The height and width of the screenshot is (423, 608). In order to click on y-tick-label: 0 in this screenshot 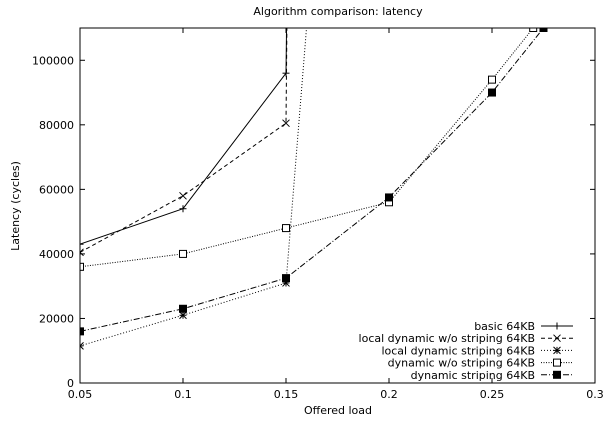, I will do `click(70, 383)`.